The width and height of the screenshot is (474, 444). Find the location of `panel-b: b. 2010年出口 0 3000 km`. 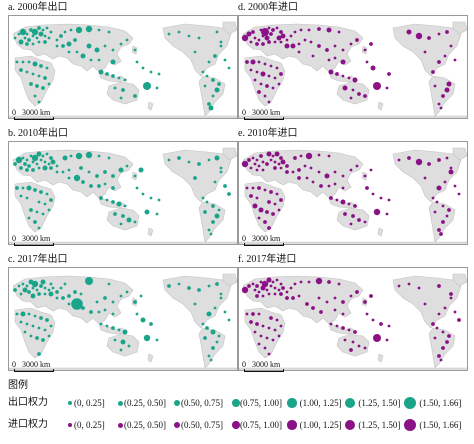

panel-b: b. 2010年出口 0 3000 km is located at coordinates (123, 189).